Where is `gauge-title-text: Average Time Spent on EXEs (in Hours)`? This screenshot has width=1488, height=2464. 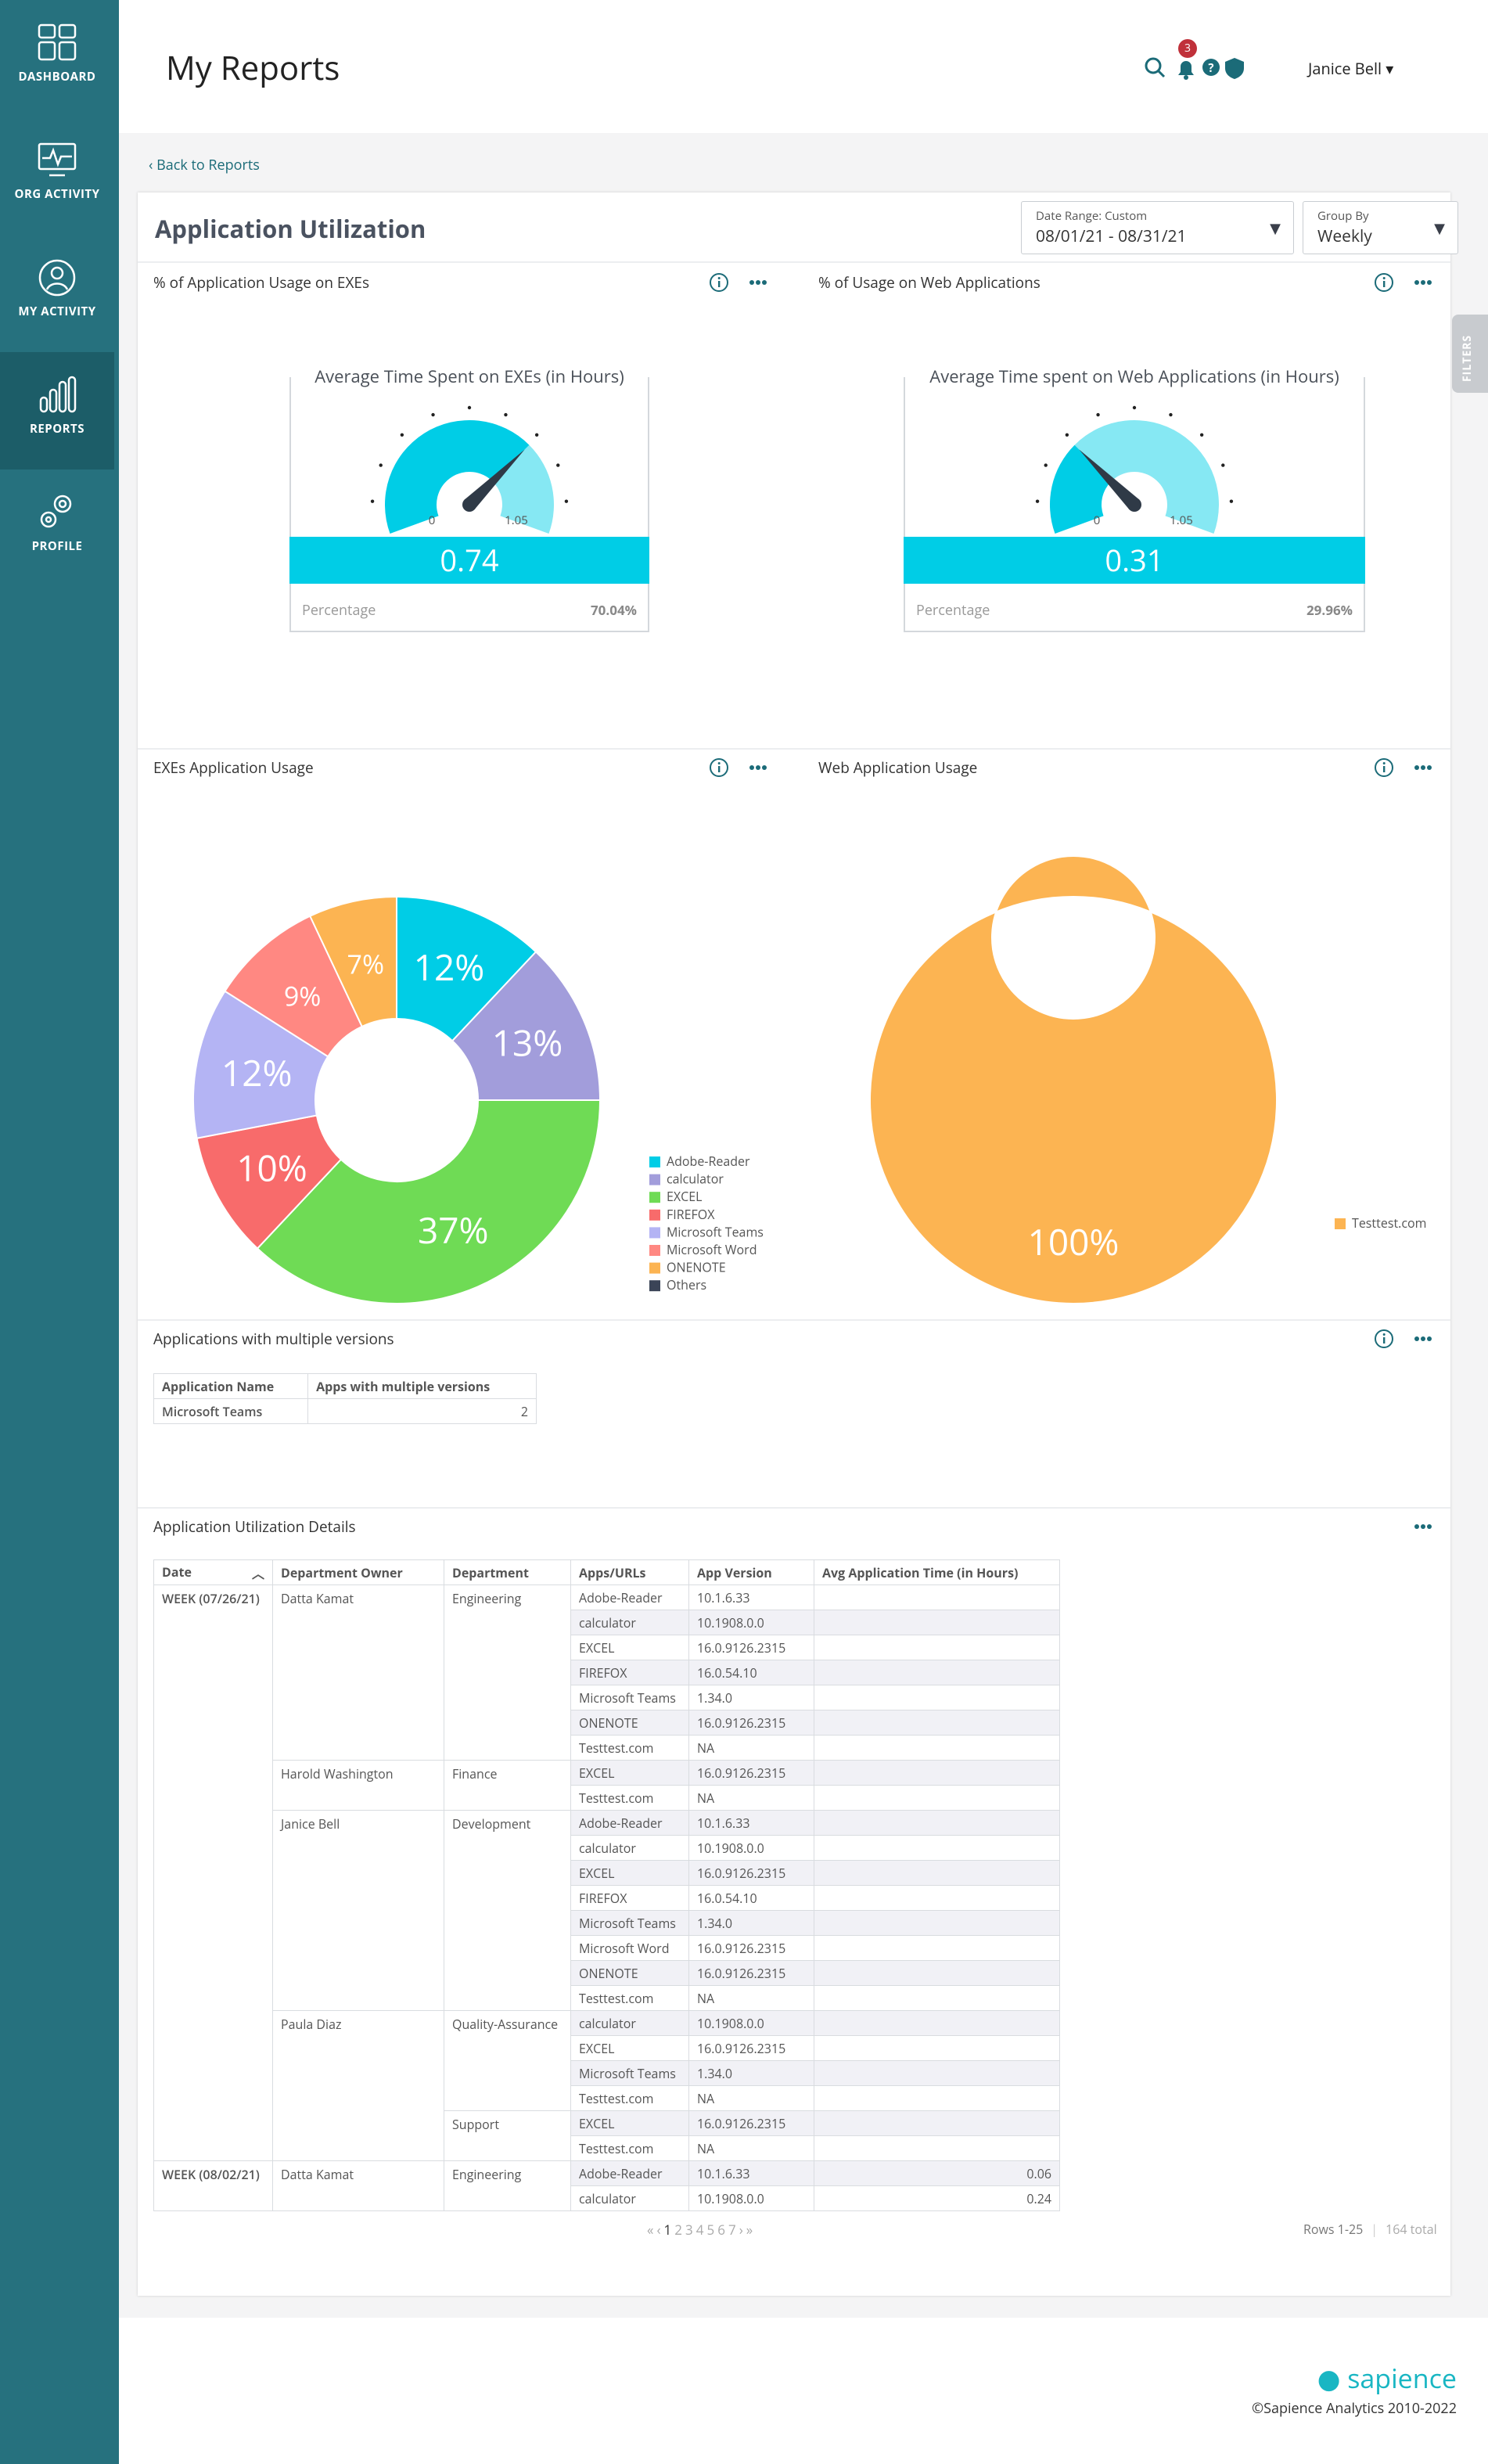
gauge-title-text: Average Time Spent on EXEs (in Hours) is located at coordinates (470, 376).